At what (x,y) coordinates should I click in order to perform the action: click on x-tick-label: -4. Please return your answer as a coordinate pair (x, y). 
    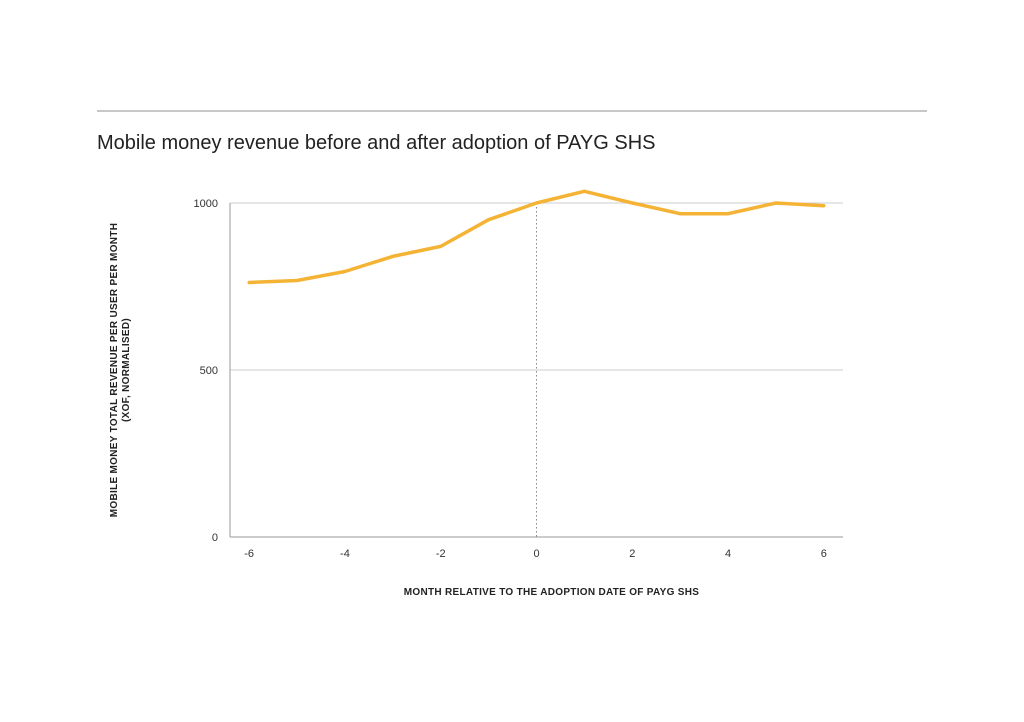
    Looking at the image, I should click on (345, 554).